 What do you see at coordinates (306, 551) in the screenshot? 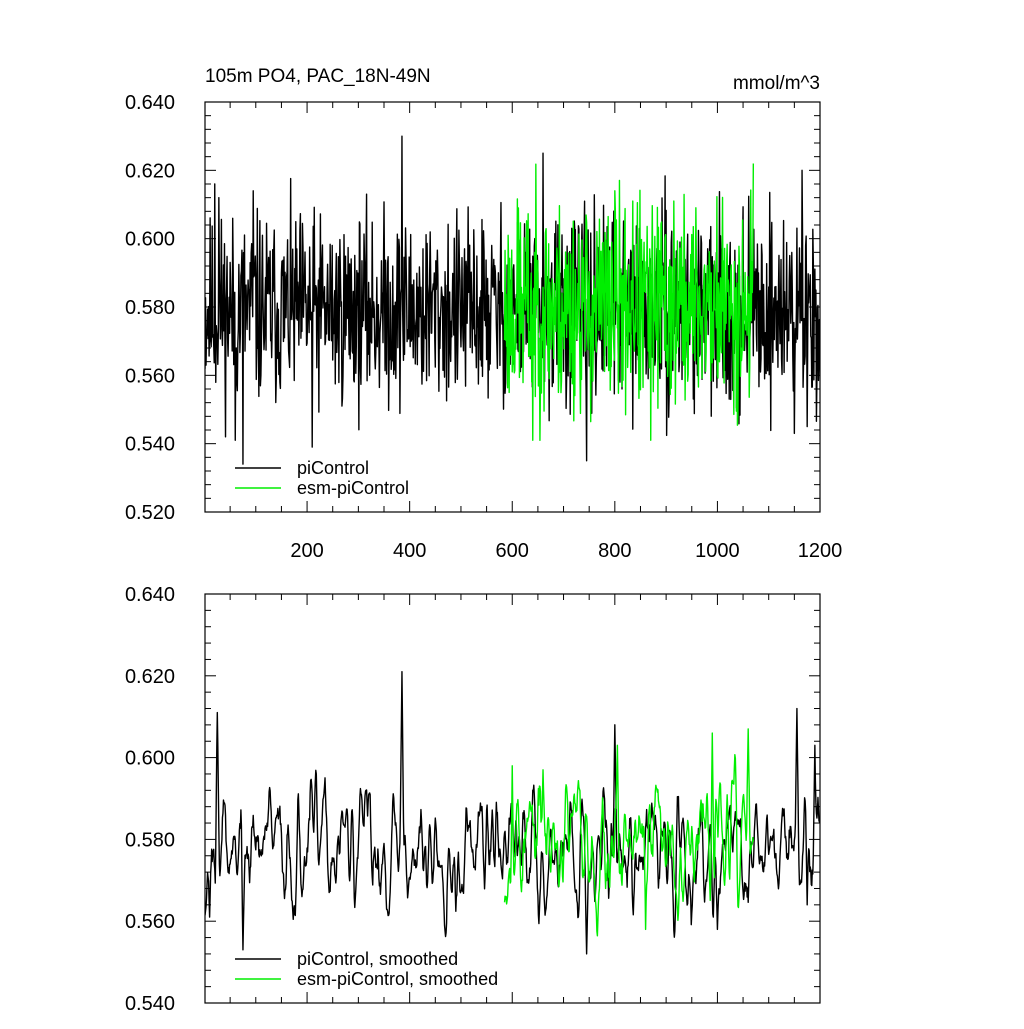
I see `x-tick-label: 200` at bounding box center [306, 551].